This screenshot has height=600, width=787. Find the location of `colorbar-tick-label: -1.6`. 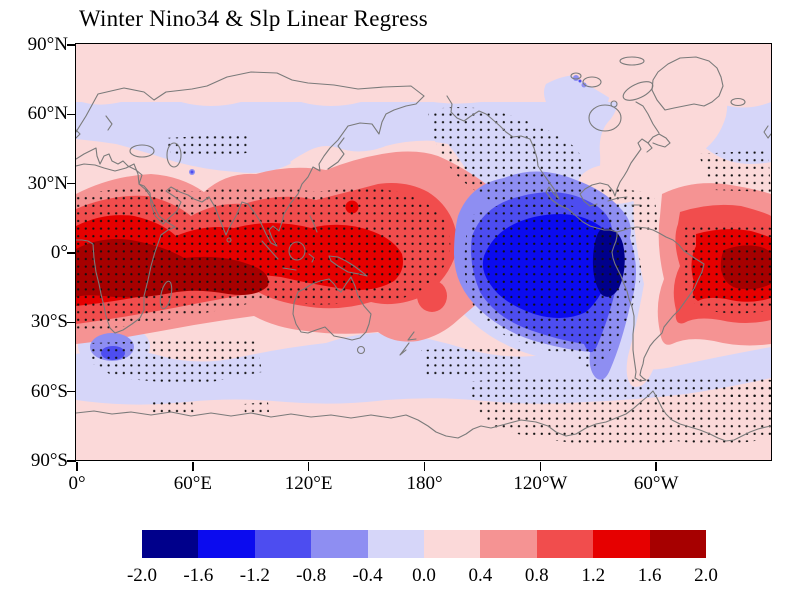

colorbar-tick-label: -1.6 is located at coordinates (198, 575).